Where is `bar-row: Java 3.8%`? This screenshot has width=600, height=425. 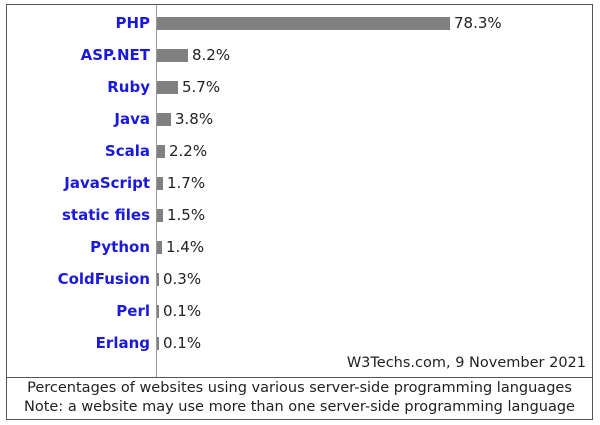
bar-row: Java 3.8% is located at coordinates (299, 119).